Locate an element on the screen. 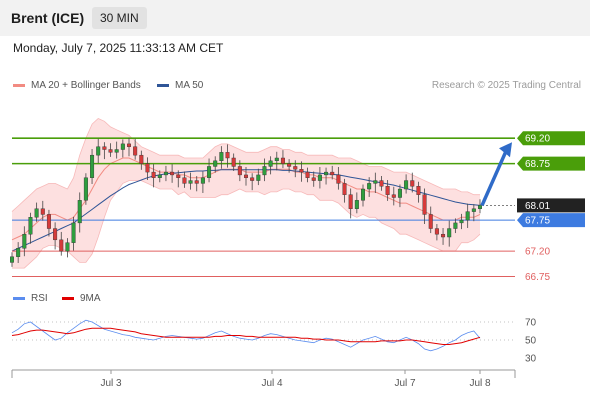 This screenshot has width=590, height=400. x-axis: Jul 3 Jul 4 Jul 7 Jul 8 is located at coordinates (263, 379).